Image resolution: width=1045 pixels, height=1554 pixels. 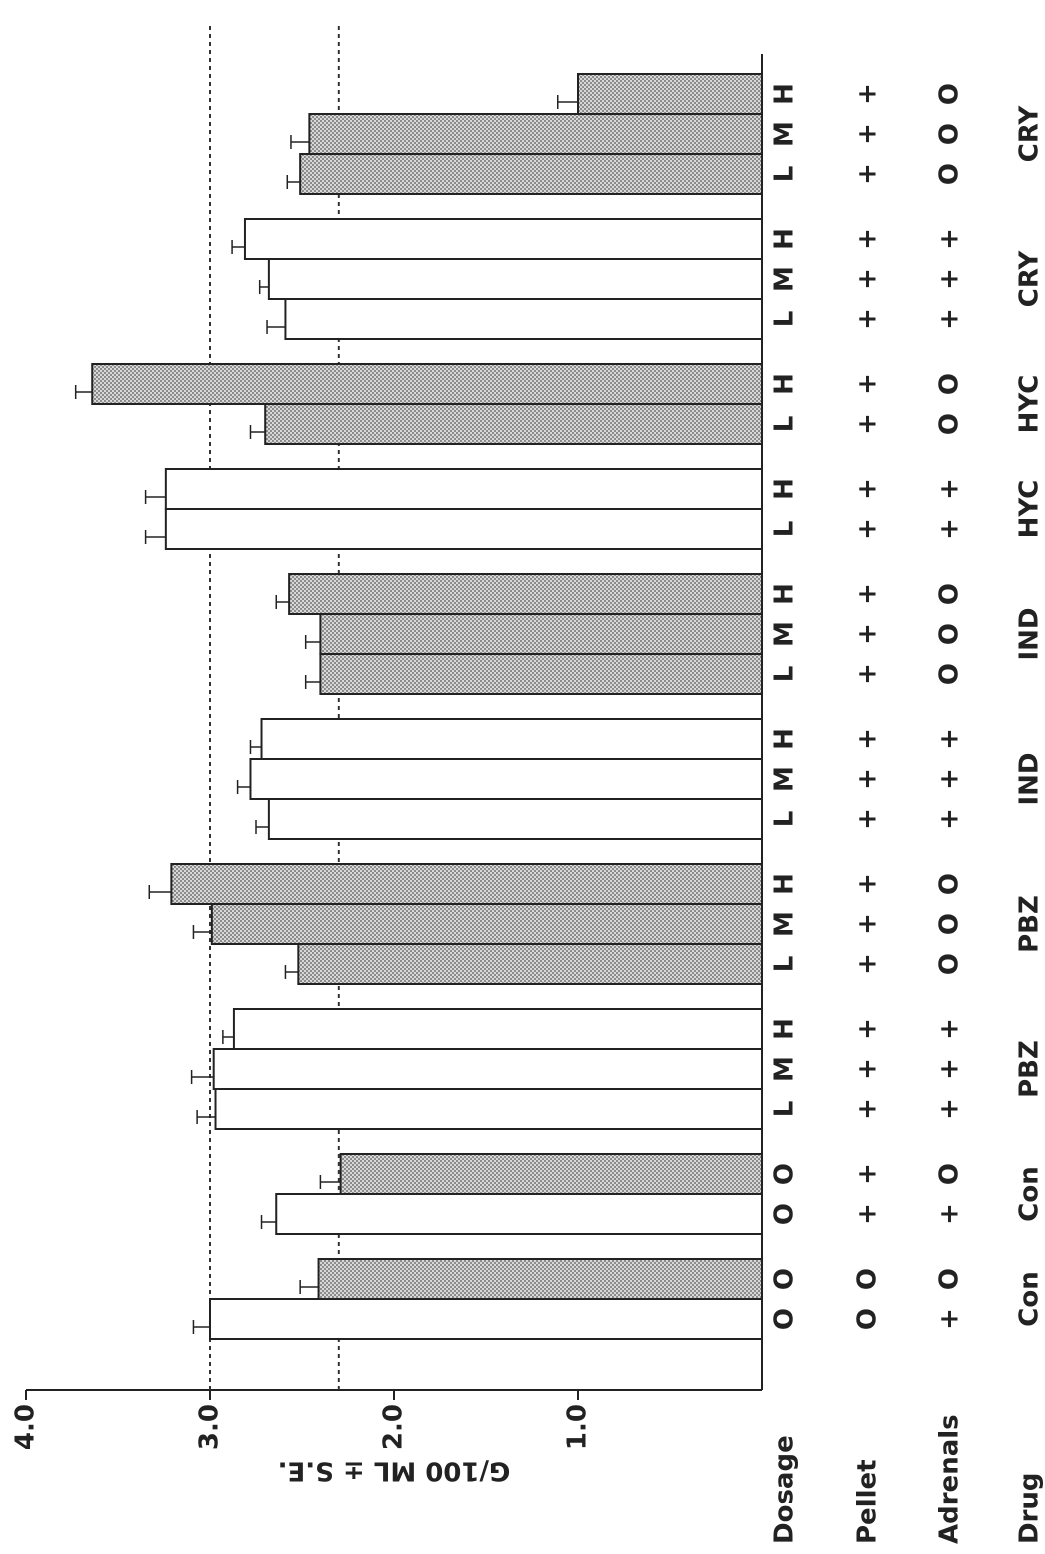 What do you see at coordinates (1030, 1508) in the screenshot?
I see `row-label: Drug` at bounding box center [1030, 1508].